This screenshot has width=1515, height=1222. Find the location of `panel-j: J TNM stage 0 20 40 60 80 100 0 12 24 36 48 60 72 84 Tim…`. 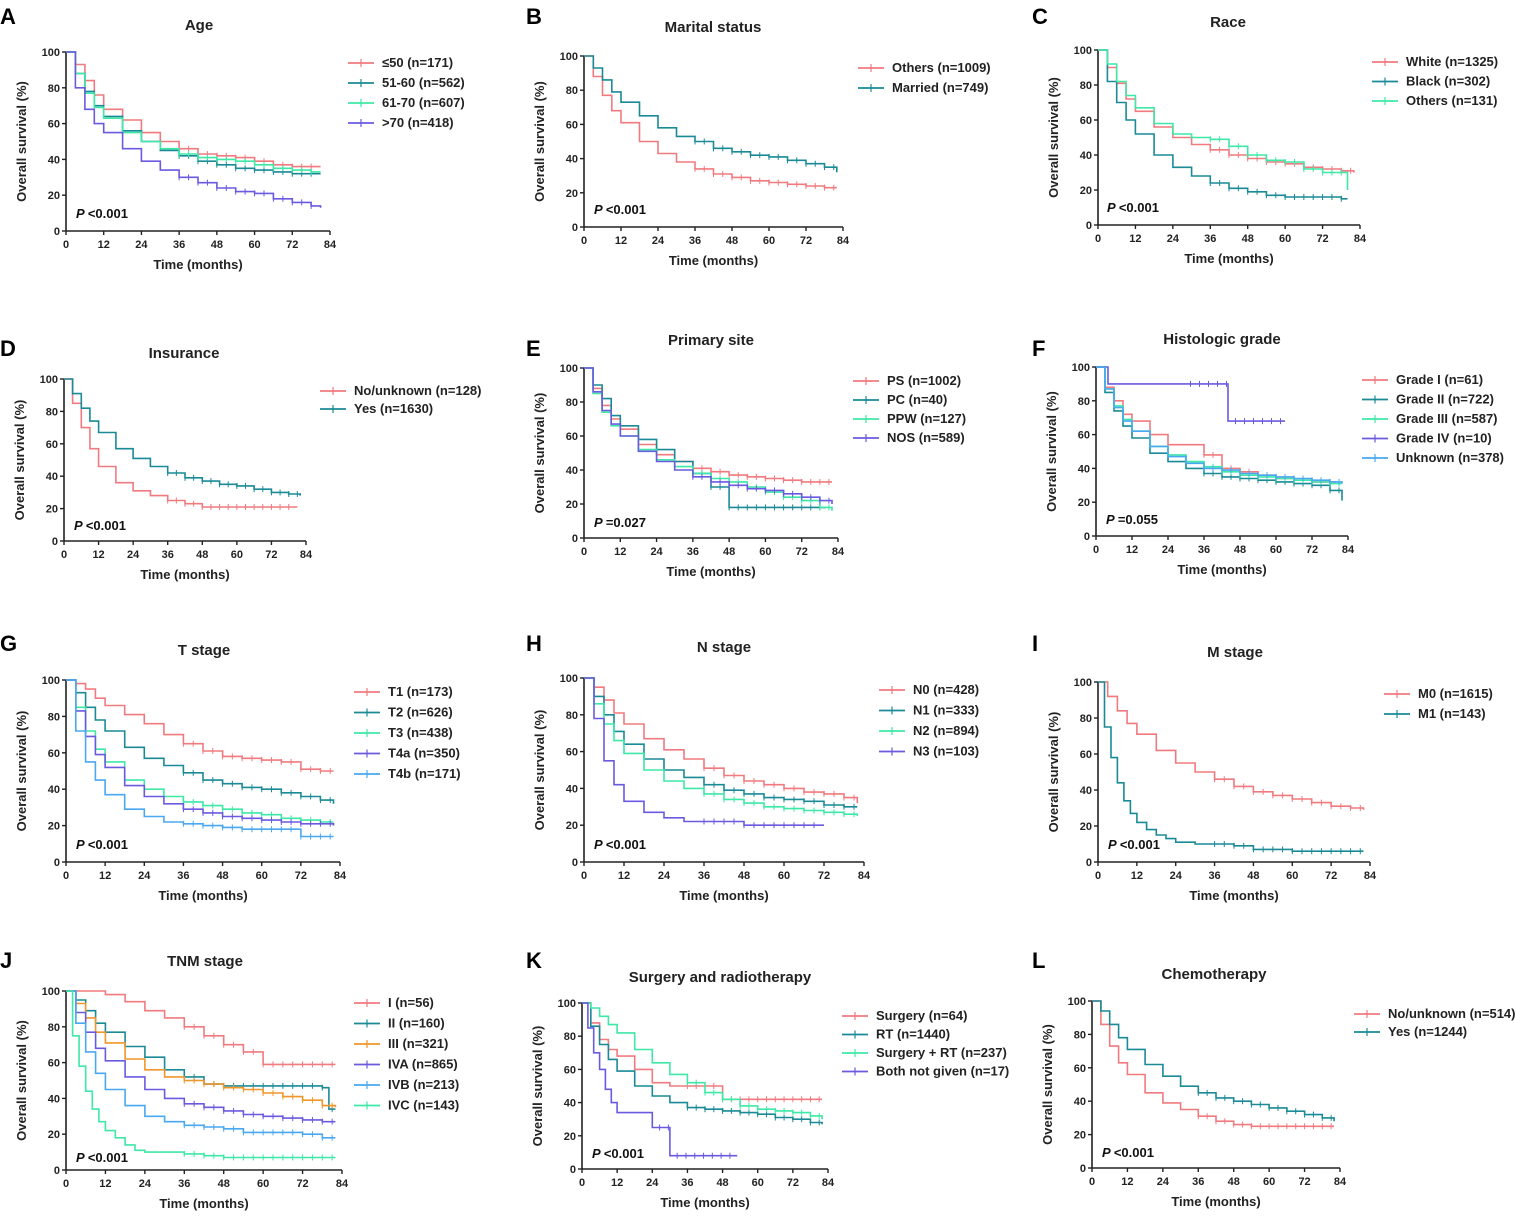

panel-j: J TNM stage 0 20 40 60 80 100 0 12 24 36 48 60 72 84 Tim… is located at coordinates (229, 1079).